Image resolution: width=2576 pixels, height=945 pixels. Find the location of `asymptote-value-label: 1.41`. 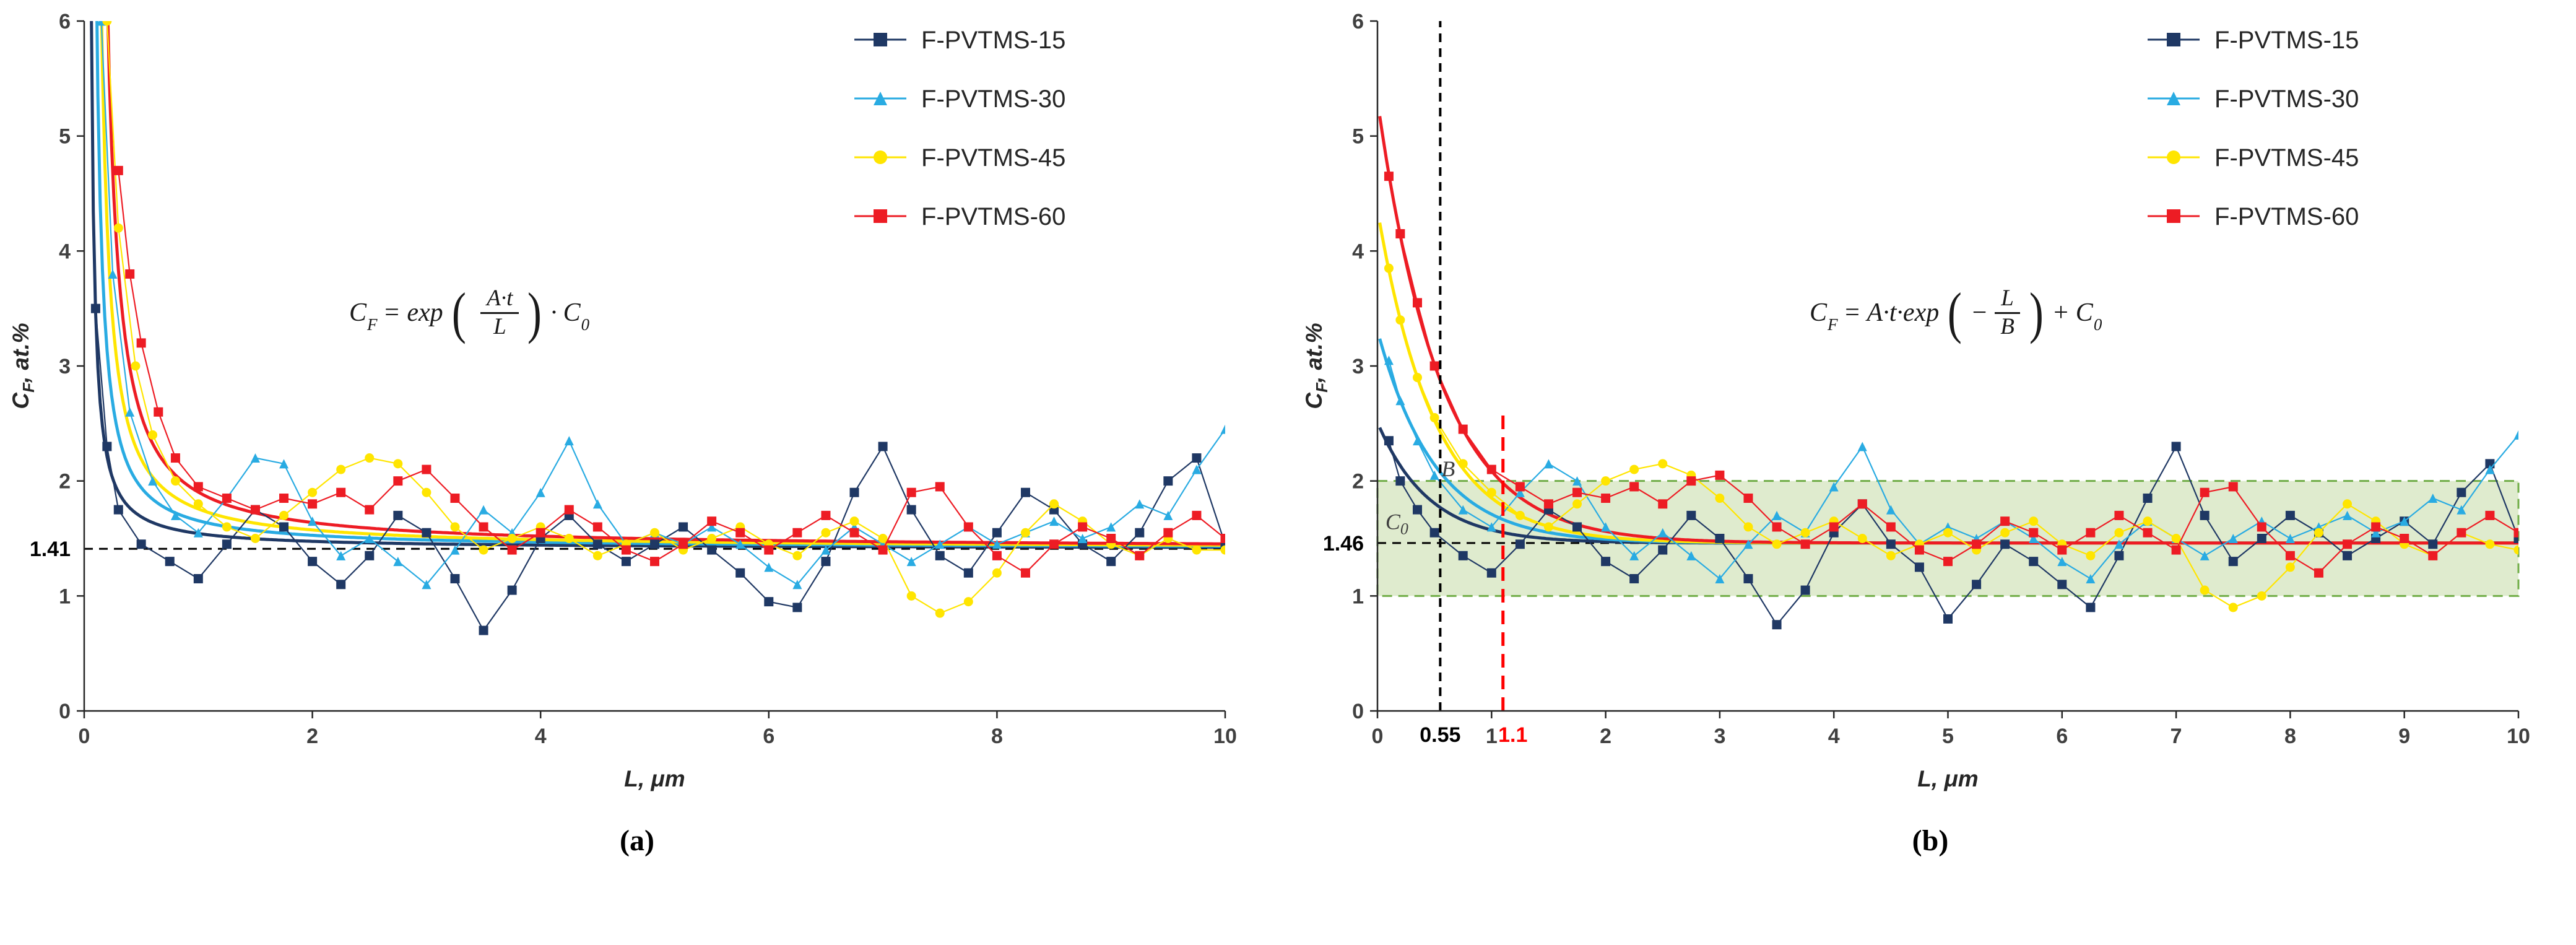

asymptote-value-label: 1.41 is located at coordinates (50, 549).